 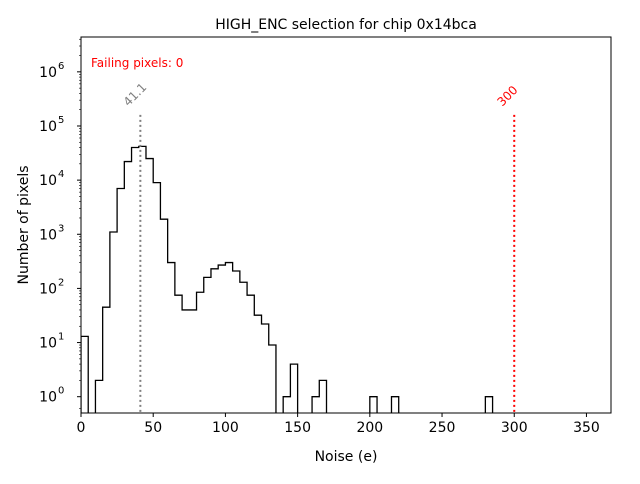 What do you see at coordinates (61, 66) in the screenshot?
I see `y-tick-exponent: 6` at bounding box center [61, 66].